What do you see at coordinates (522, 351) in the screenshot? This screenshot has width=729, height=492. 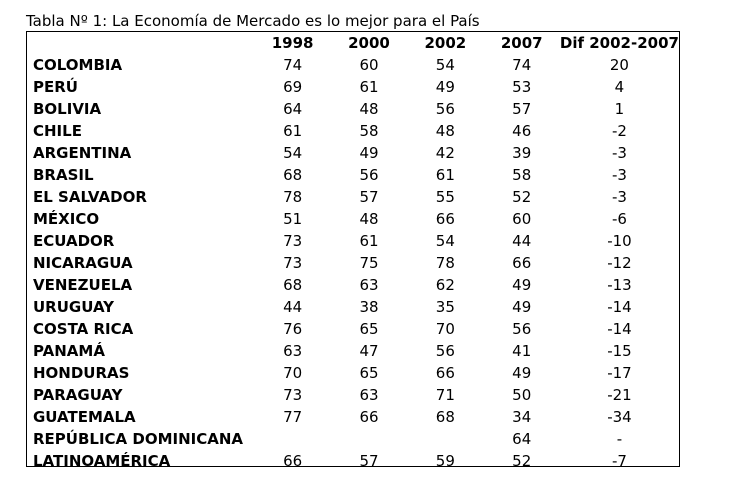 I see `value-2007: 41` at bounding box center [522, 351].